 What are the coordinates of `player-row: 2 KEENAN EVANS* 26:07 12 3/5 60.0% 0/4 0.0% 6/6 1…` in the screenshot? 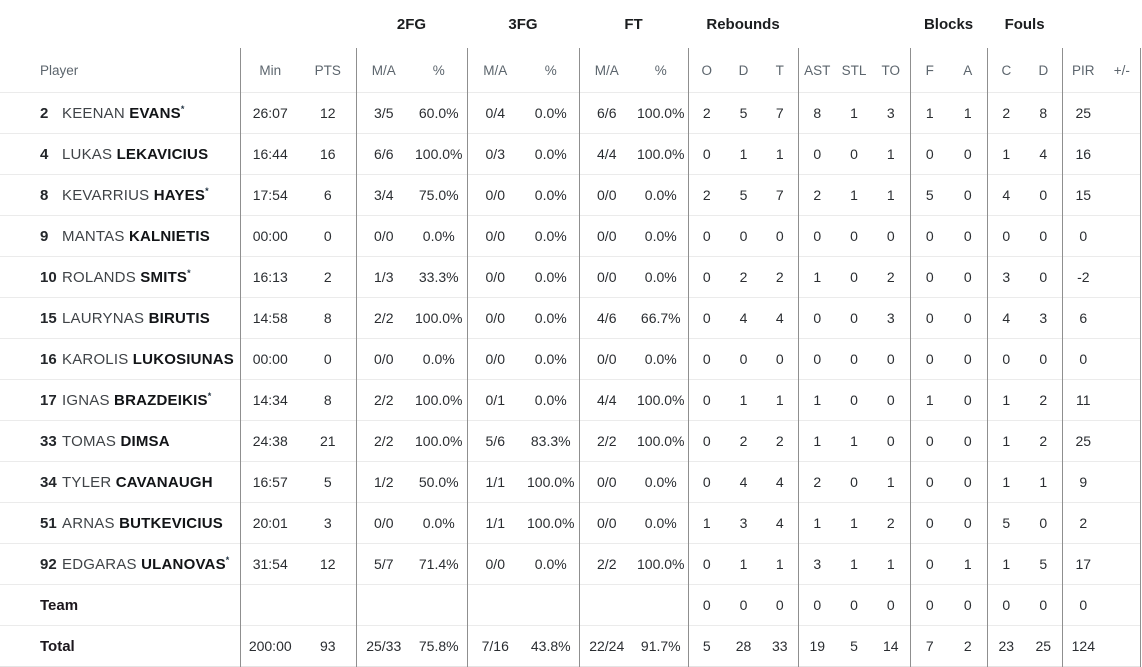 It's located at (570, 113).